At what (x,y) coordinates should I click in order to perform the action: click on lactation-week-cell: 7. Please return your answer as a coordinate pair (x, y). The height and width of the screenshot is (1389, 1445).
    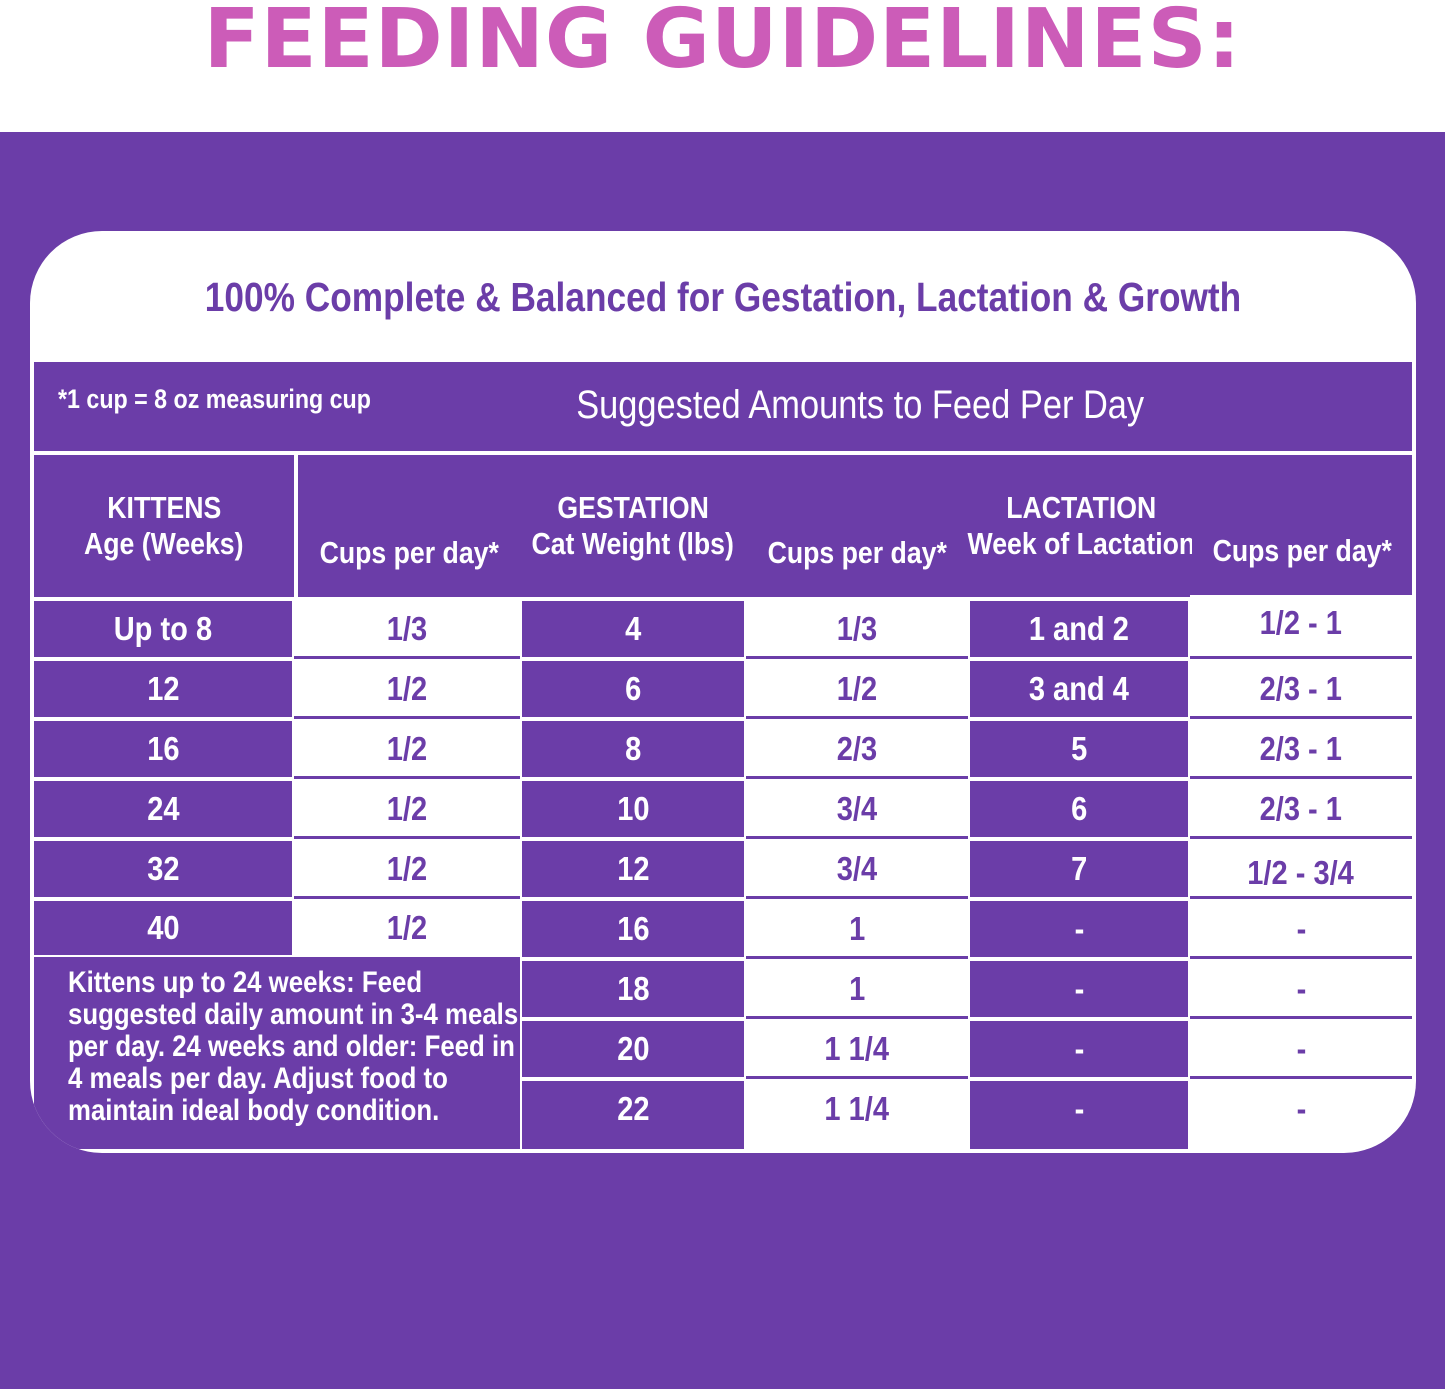
    Looking at the image, I should click on (1079, 869).